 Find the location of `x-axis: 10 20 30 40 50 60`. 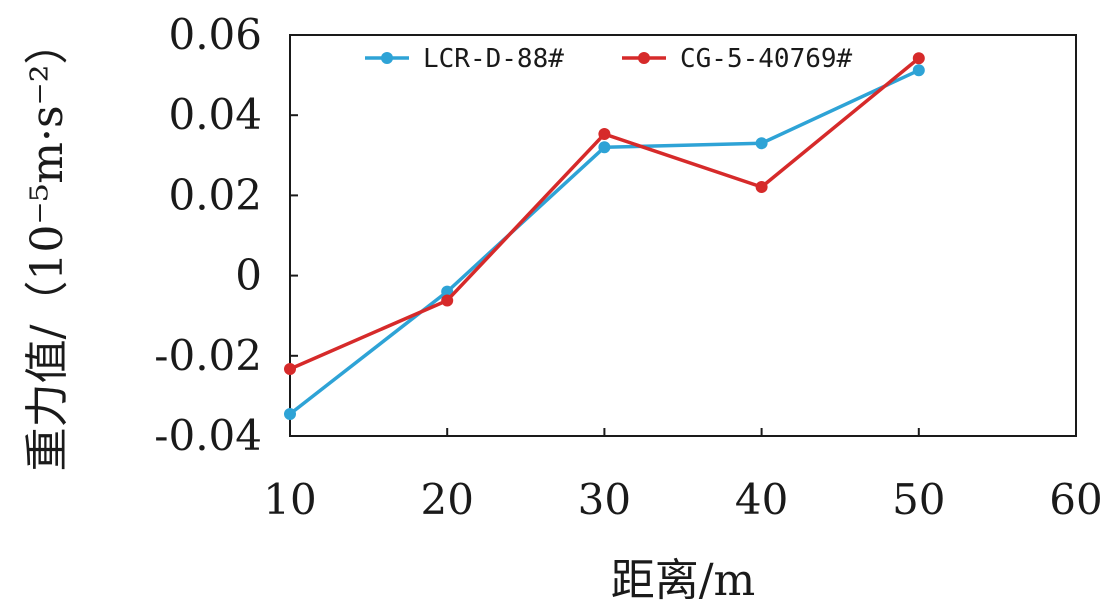

x-axis: 10 20 30 40 50 60 is located at coordinates (683, 476).